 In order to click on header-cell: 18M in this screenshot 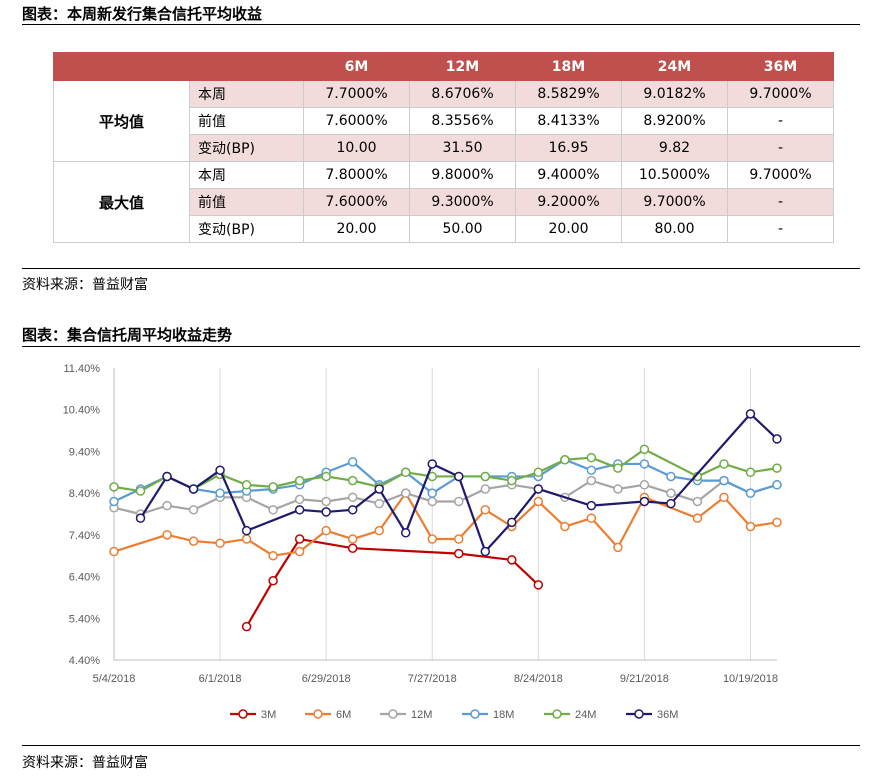, I will do `click(568, 66)`.